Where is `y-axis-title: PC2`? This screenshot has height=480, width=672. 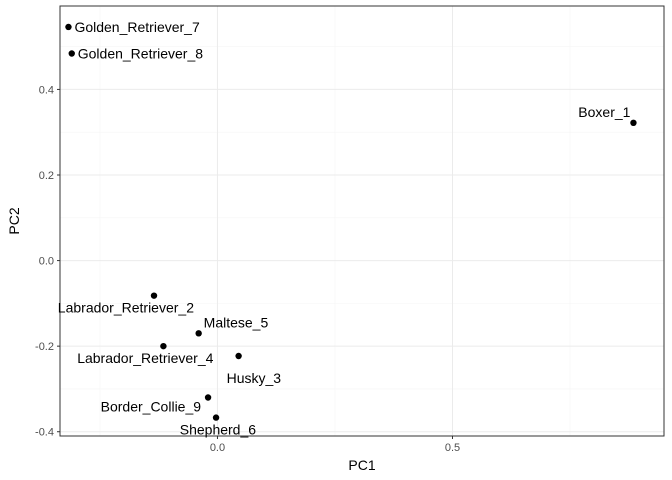 y-axis-title: PC2 is located at coordinates (14, 220).